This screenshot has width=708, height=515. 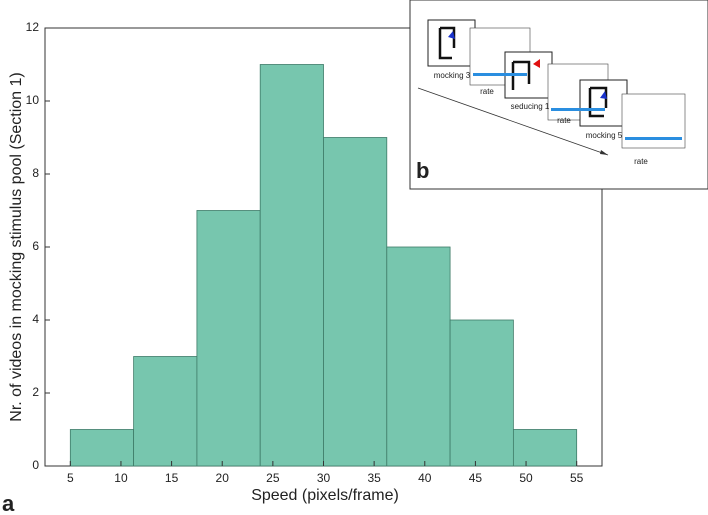 What do you see at coordinates (35, 246) in the screenshot?
I see `y-tick-label: 6` at bounding box center [35, 246].